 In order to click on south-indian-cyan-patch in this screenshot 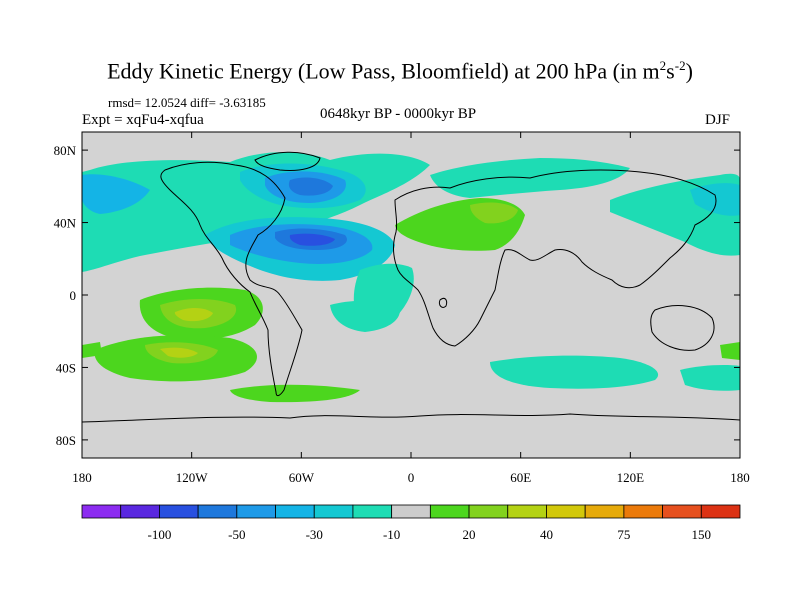, I will do `click(574, 372)`.